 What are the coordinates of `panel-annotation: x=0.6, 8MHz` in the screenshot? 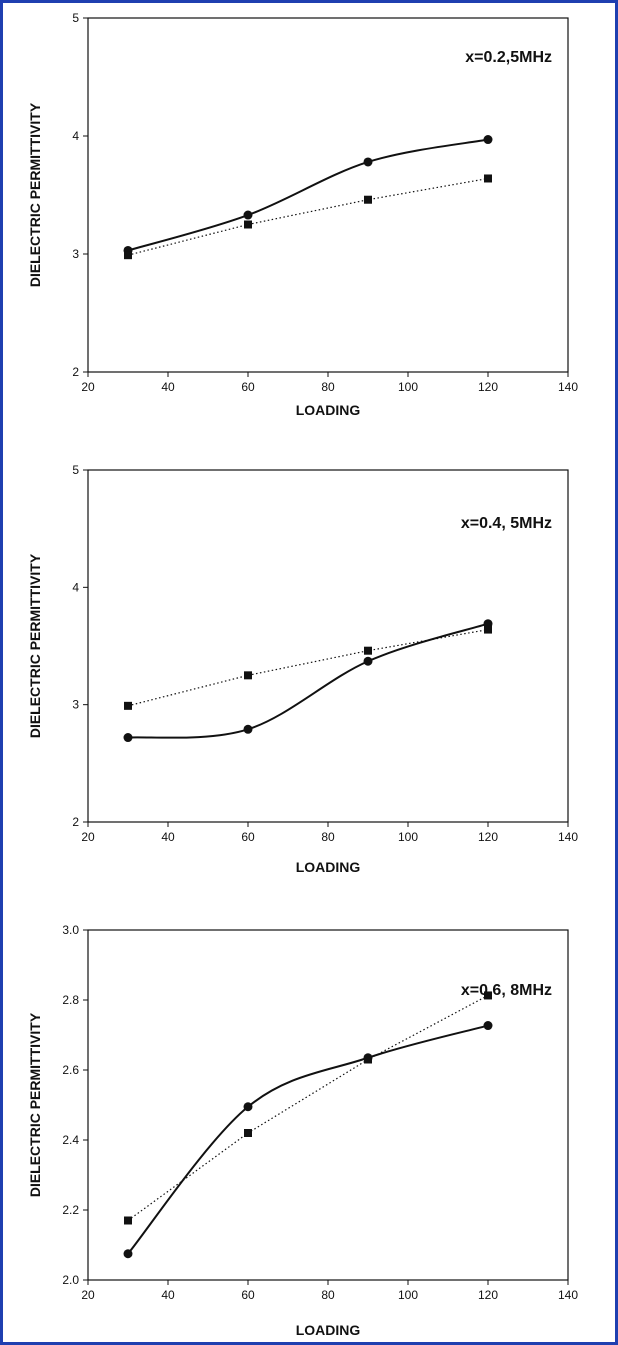 It's located at (506, 990).